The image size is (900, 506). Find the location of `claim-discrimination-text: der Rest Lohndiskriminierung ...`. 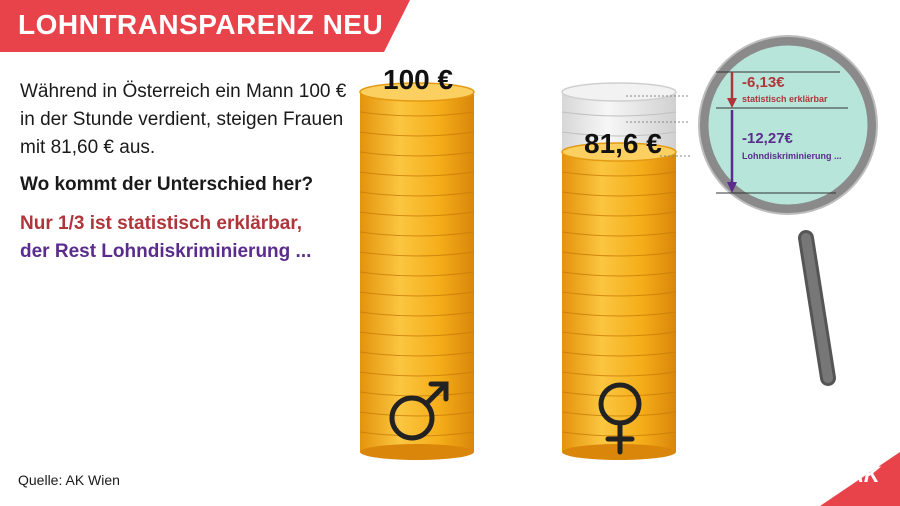

claim-discrimination-text: der Rest Lohndiskriminierung ... is located at coordinates (166, 251).